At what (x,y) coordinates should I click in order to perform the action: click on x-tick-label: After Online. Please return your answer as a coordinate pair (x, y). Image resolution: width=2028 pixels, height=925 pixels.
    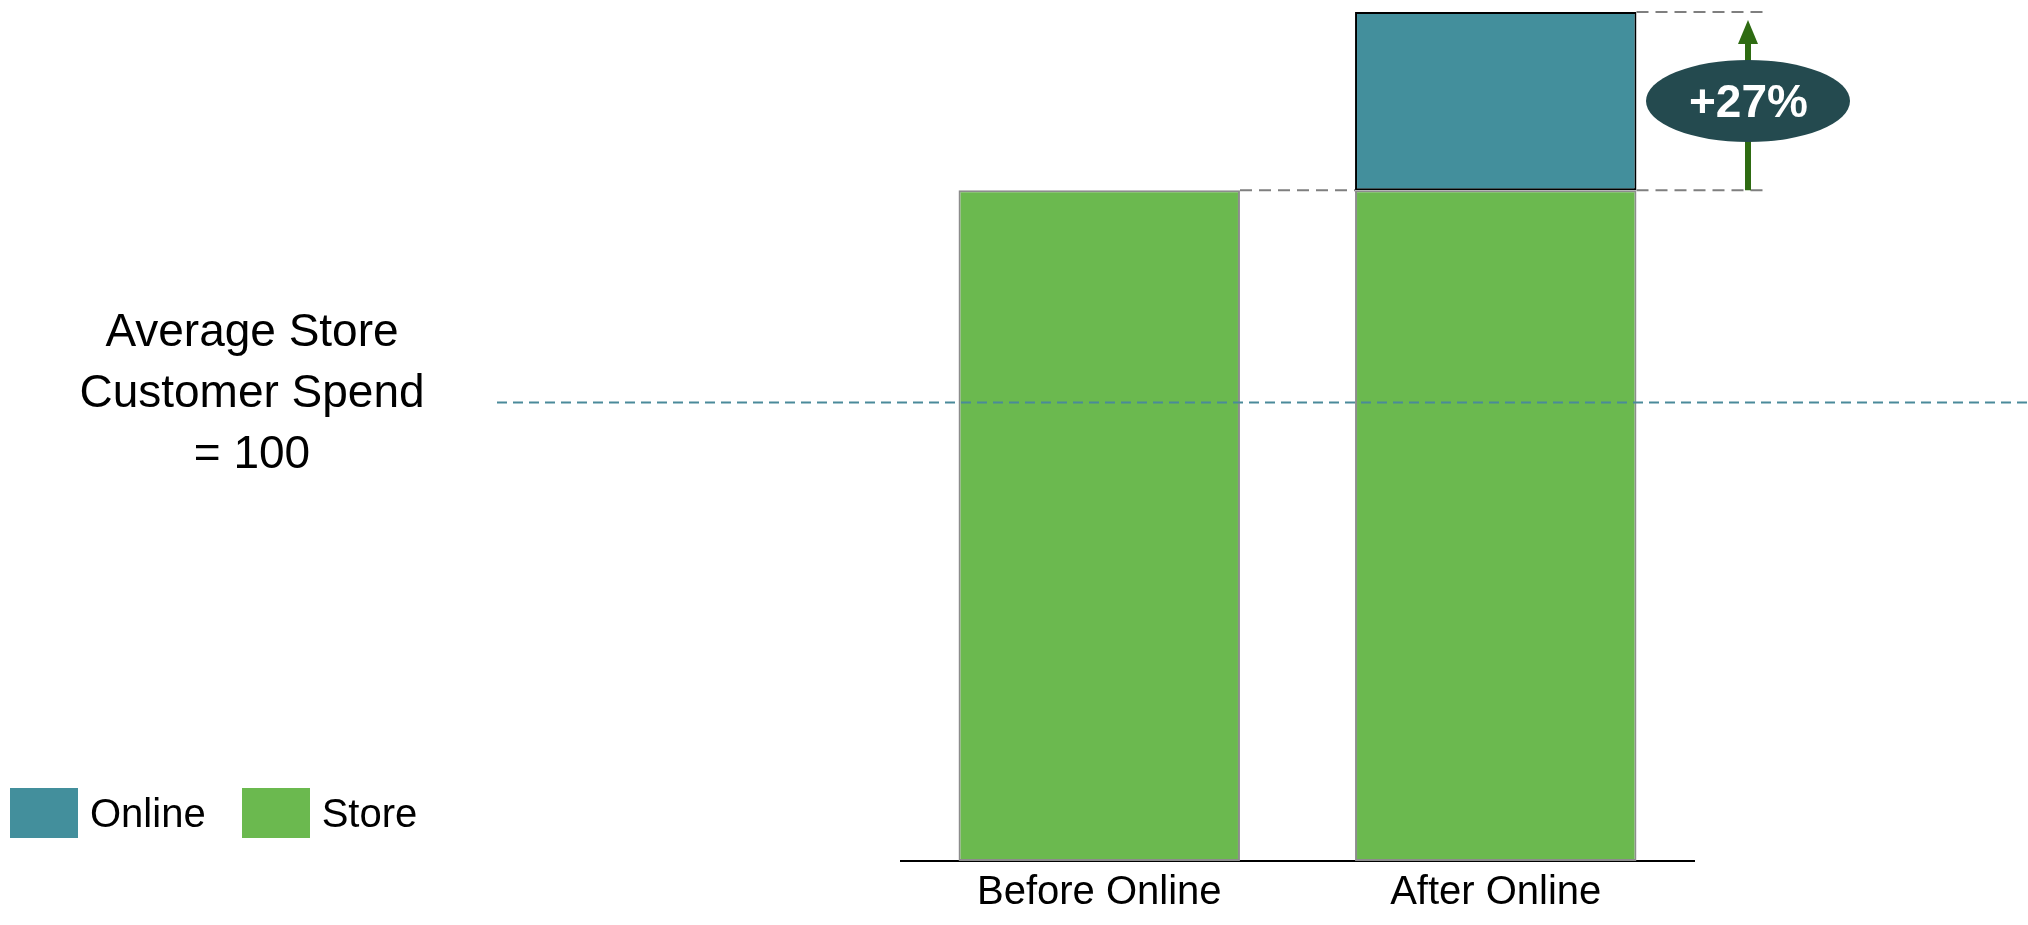
    Looking at the image, I should click on (1496, 890).